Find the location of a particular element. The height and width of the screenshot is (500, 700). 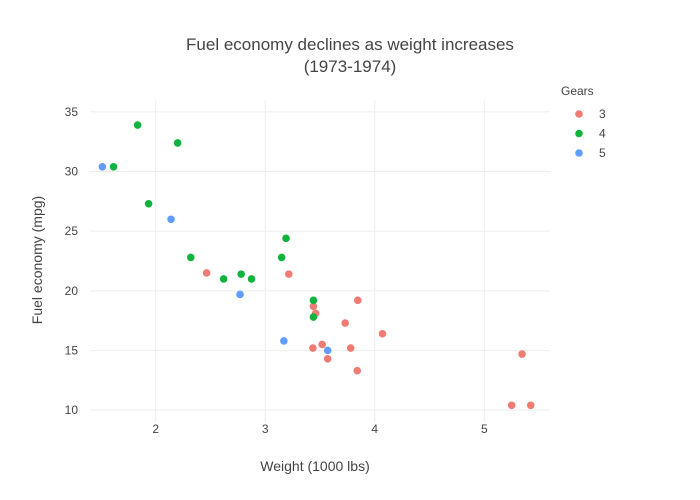

y-axis-title: Fuel economy (mpg) is located at coordinates (37, 260).